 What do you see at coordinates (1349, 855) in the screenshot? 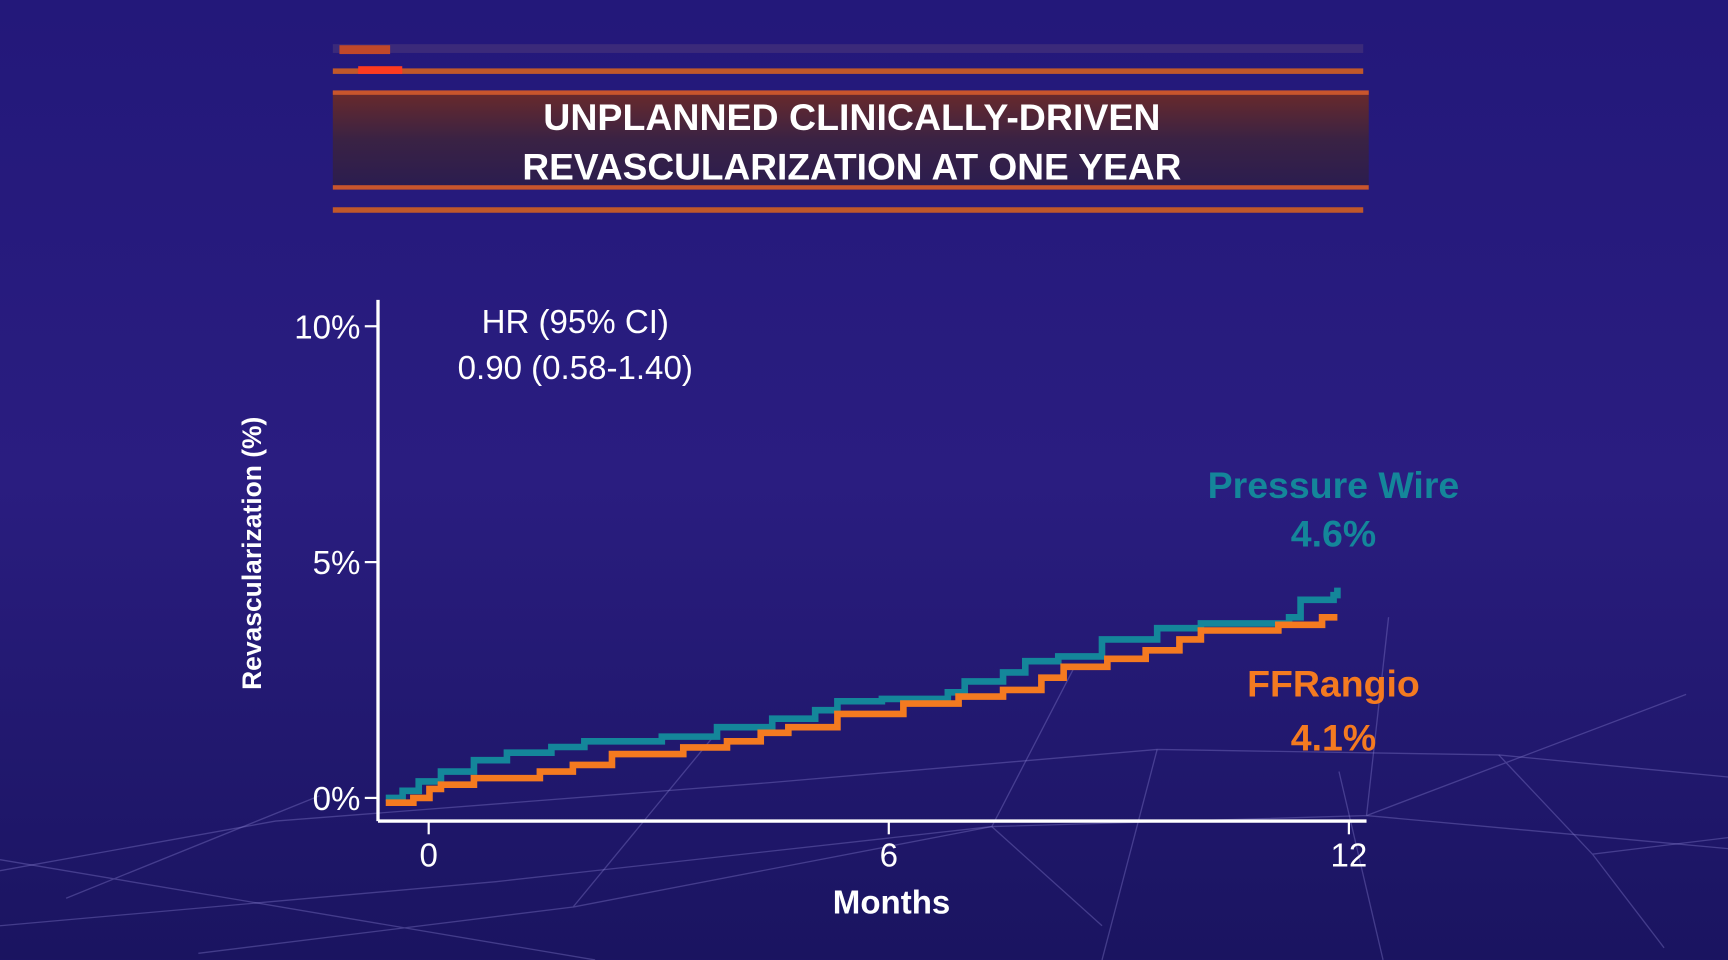
I see `x-tick-label: 12` at bounding box center [1349, 855].